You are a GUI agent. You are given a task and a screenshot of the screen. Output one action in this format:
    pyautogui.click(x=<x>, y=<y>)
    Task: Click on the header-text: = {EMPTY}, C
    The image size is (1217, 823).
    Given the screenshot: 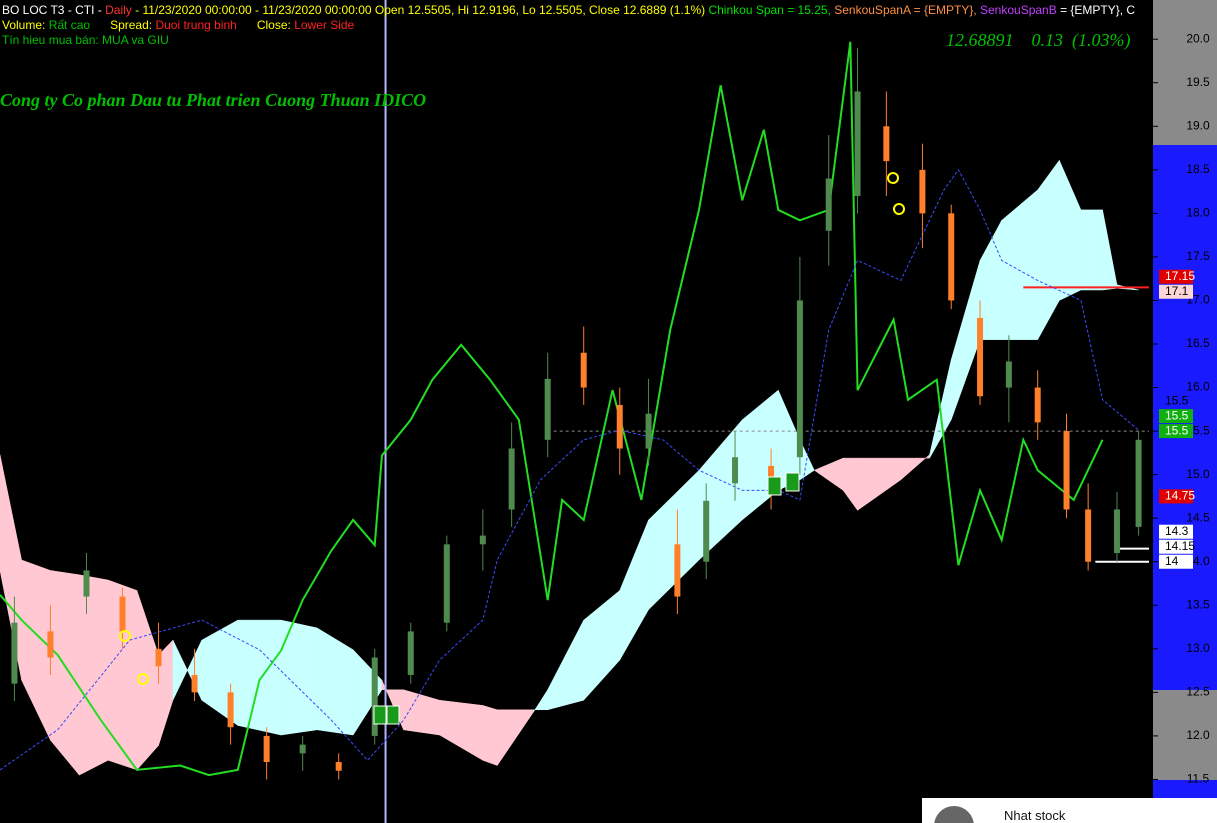 What is the action you would take?
    pyautogui.click(x=1096, y=10)
    